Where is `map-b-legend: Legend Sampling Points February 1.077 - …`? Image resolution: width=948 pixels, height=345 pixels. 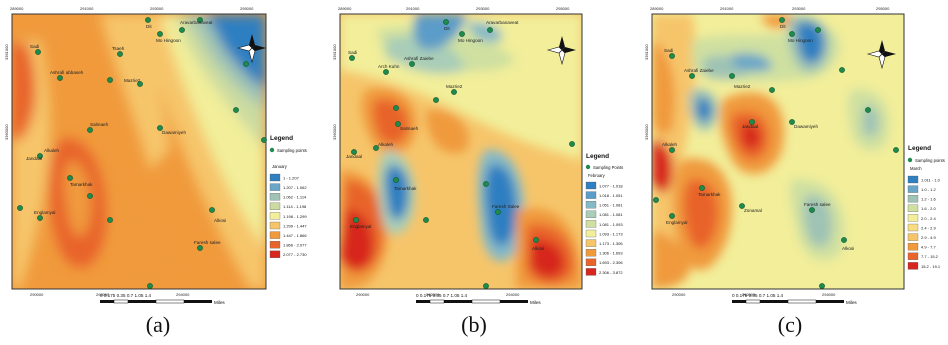 map-b-legend: Legend Sampling Points February 1.077 - … is located at coordinates (604, 214).